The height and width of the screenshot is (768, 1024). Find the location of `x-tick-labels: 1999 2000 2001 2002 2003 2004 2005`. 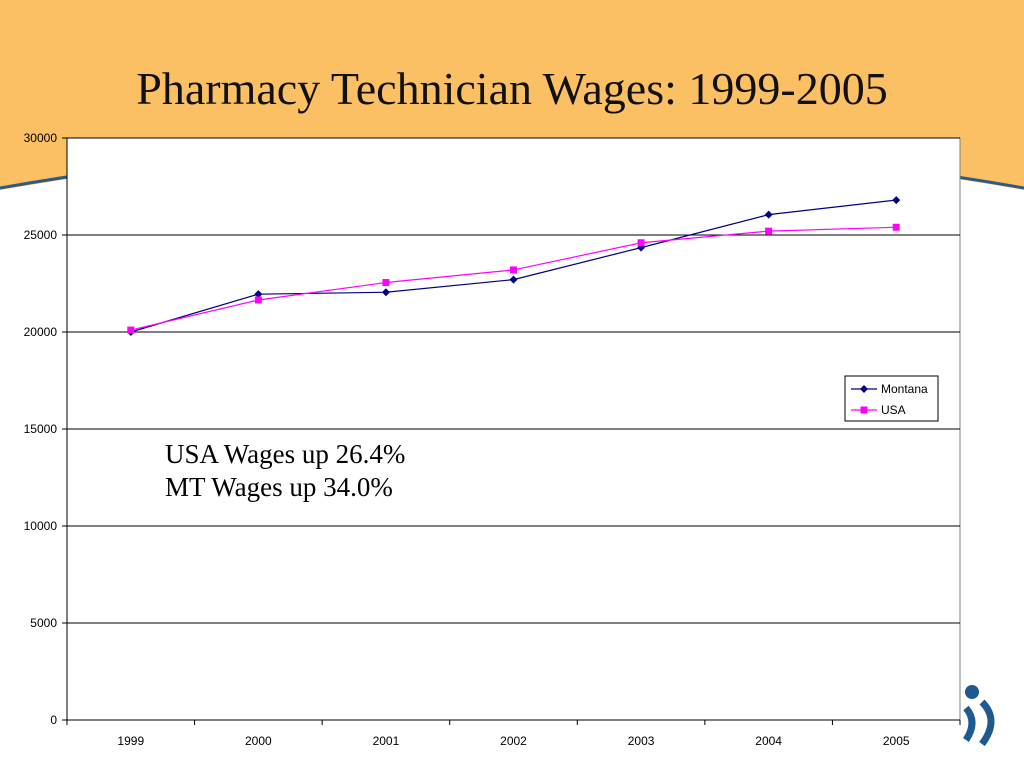

x-tick-labels: 1999 2000 2001 2002 2003 2004 2005 is located at coordinates (513, 741).